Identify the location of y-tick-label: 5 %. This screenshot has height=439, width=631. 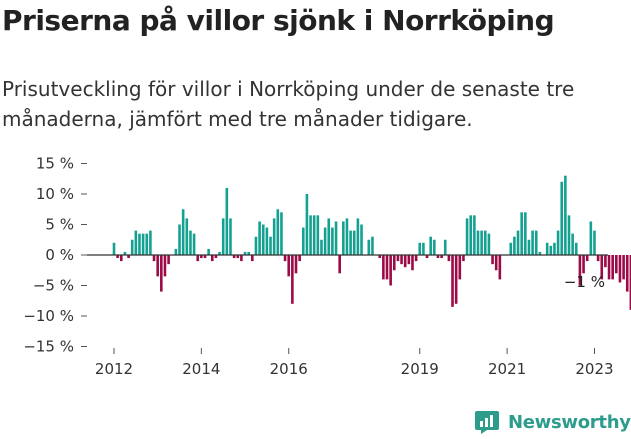
(59, 225).